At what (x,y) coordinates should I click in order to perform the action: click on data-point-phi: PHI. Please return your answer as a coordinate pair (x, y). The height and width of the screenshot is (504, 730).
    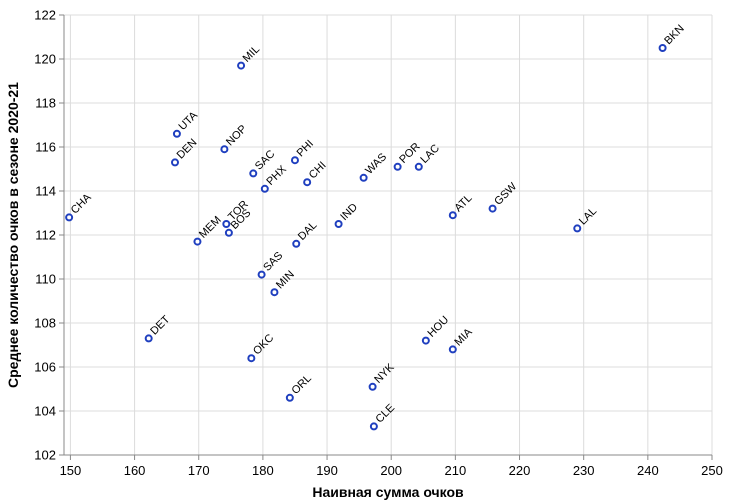
    Looking at the image, I should click on (303, 151).